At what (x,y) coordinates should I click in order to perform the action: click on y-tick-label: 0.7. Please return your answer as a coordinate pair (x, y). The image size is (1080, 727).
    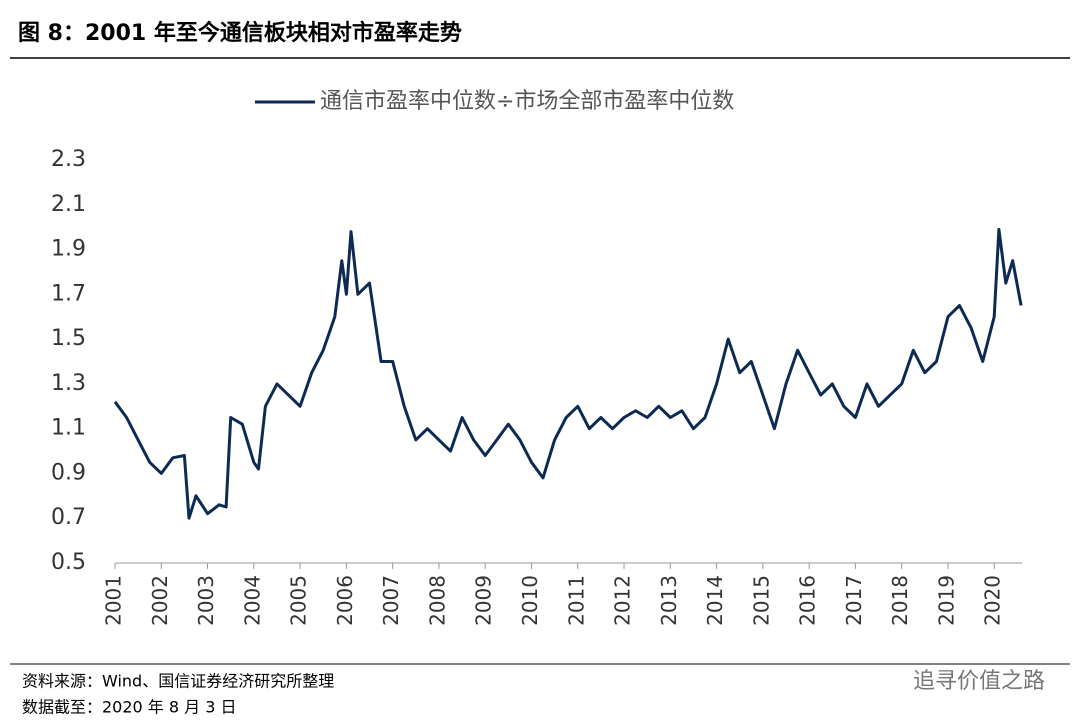
    Looking at the image, I should click on (68, 517).